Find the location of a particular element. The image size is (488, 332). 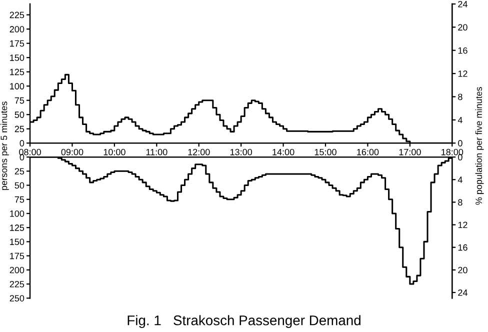

x-tick-label: 14:00 is located at coordinates (283, 152).